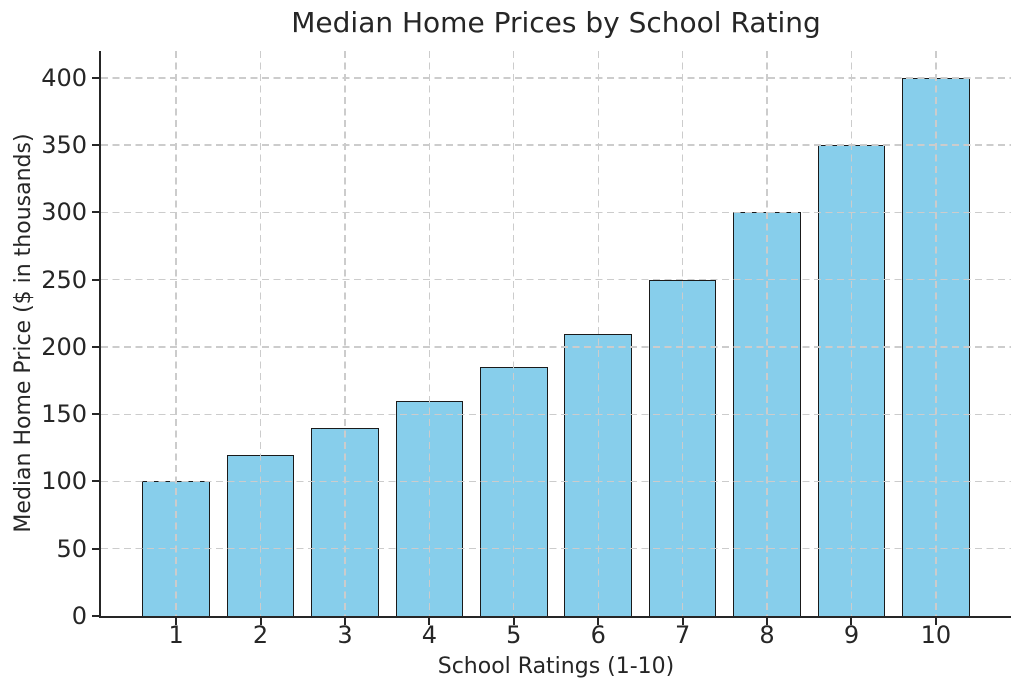 The image size is (1024, 694). Describe the element at coordinates (64, 414) in the screenshot. I see `y-tick-label: 150` at that location.